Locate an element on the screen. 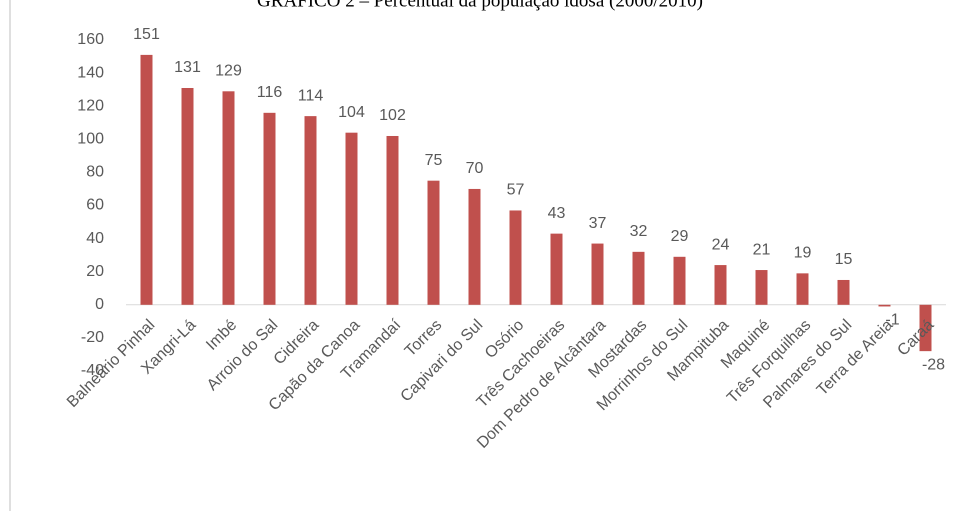  data-label: -28 is located at coordinates (933, 364).